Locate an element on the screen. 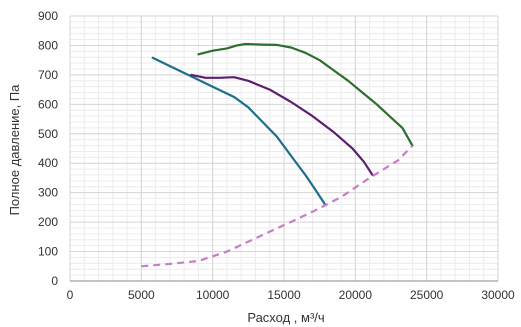 Image resolution: width=521 pixels, height=327 pixels. x-tick-label: 25000 is located at coordinates (427, 295).